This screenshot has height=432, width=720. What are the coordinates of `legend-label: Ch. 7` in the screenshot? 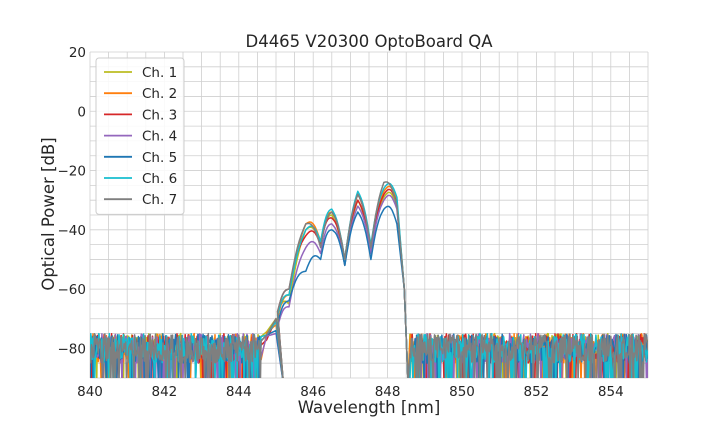 It's located at (159, 200).